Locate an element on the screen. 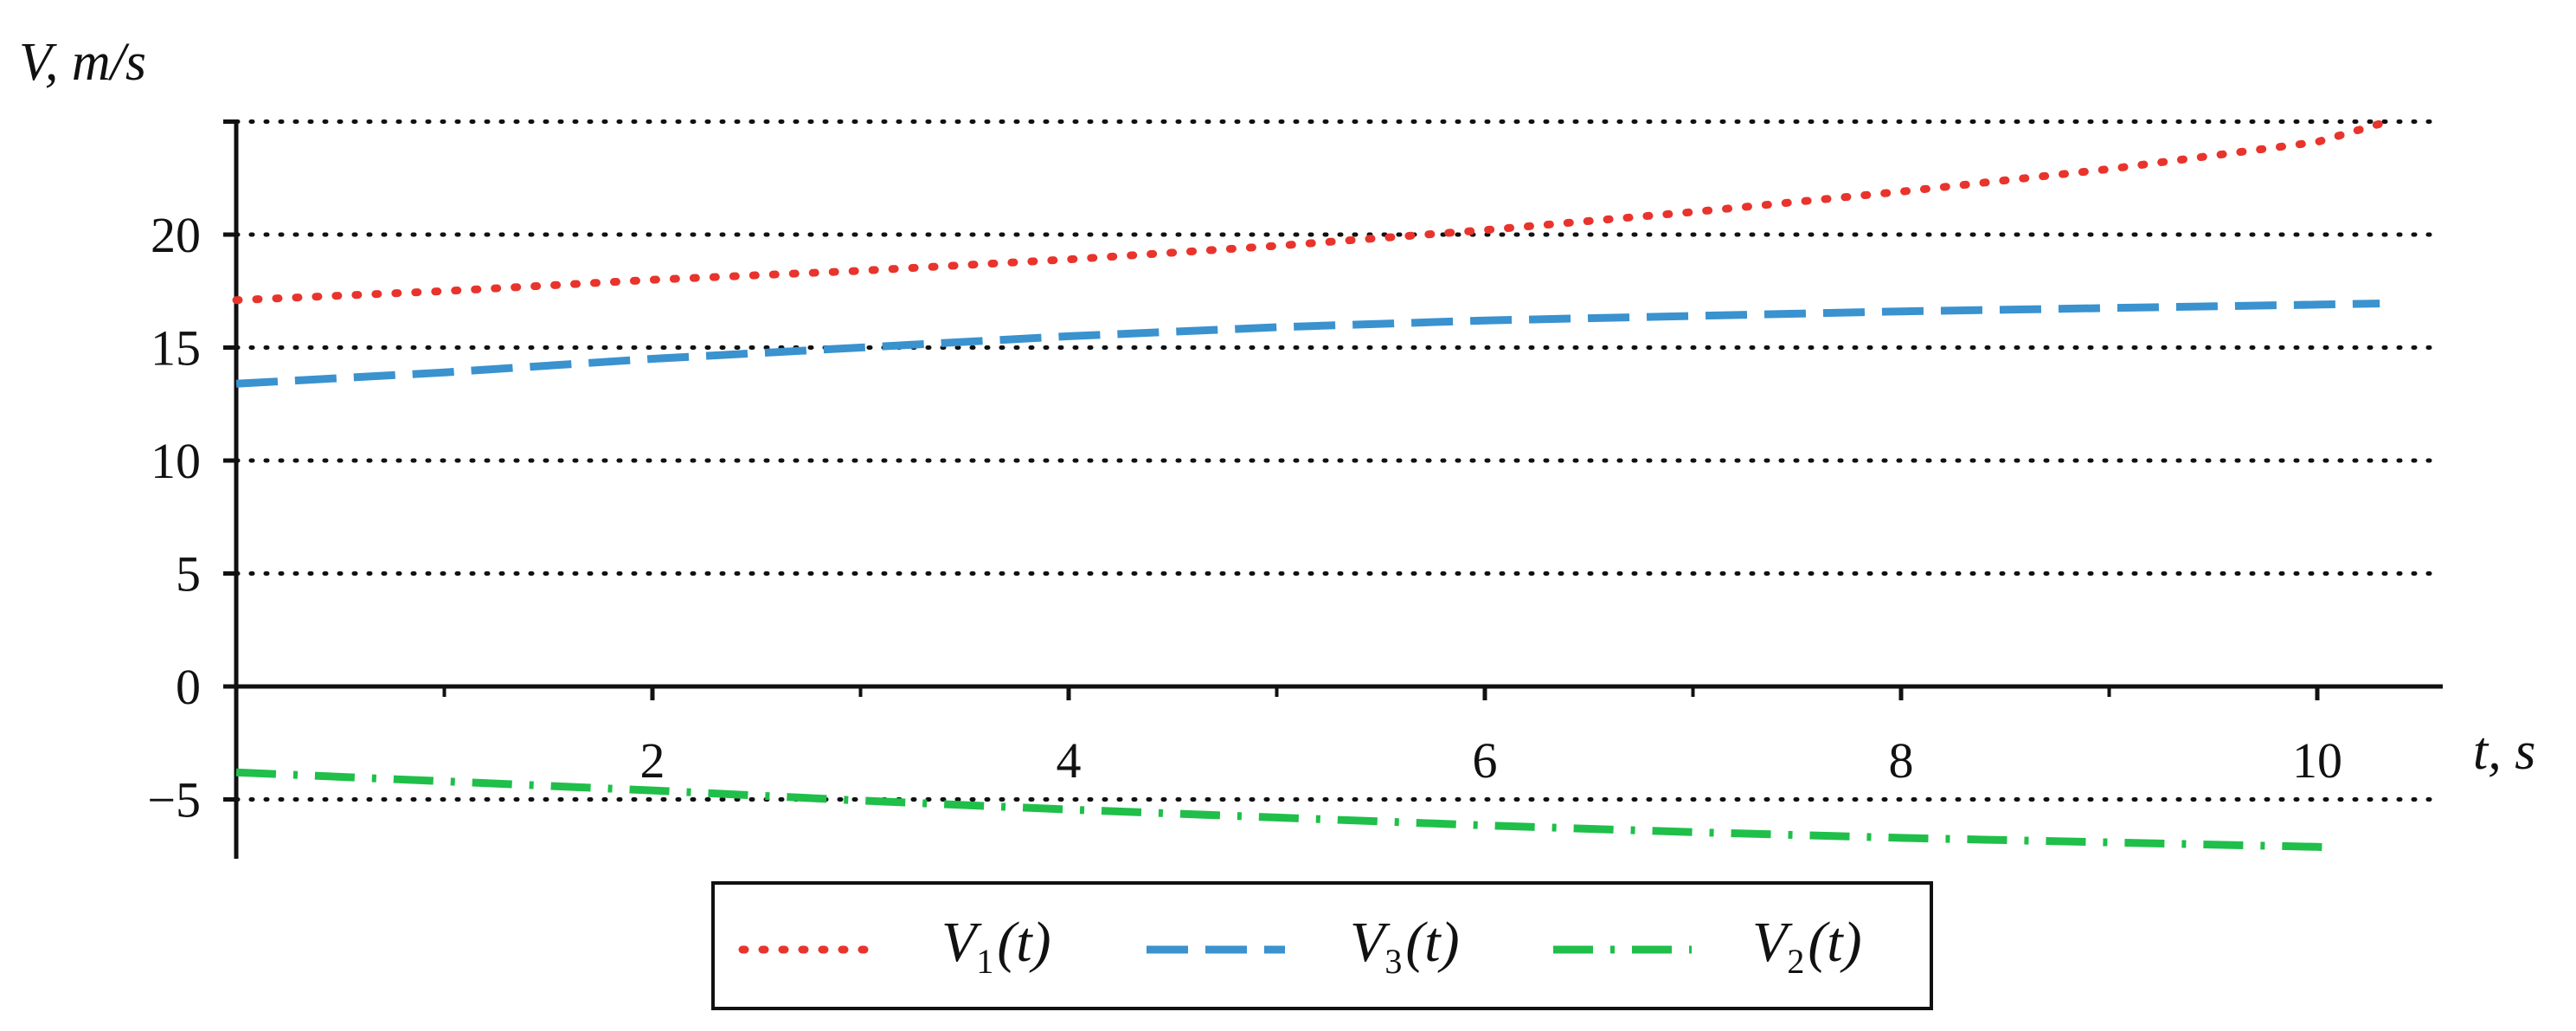 The image size is (2576, 1031). y-tick-label: 0 is located at coordinates (189, 687).